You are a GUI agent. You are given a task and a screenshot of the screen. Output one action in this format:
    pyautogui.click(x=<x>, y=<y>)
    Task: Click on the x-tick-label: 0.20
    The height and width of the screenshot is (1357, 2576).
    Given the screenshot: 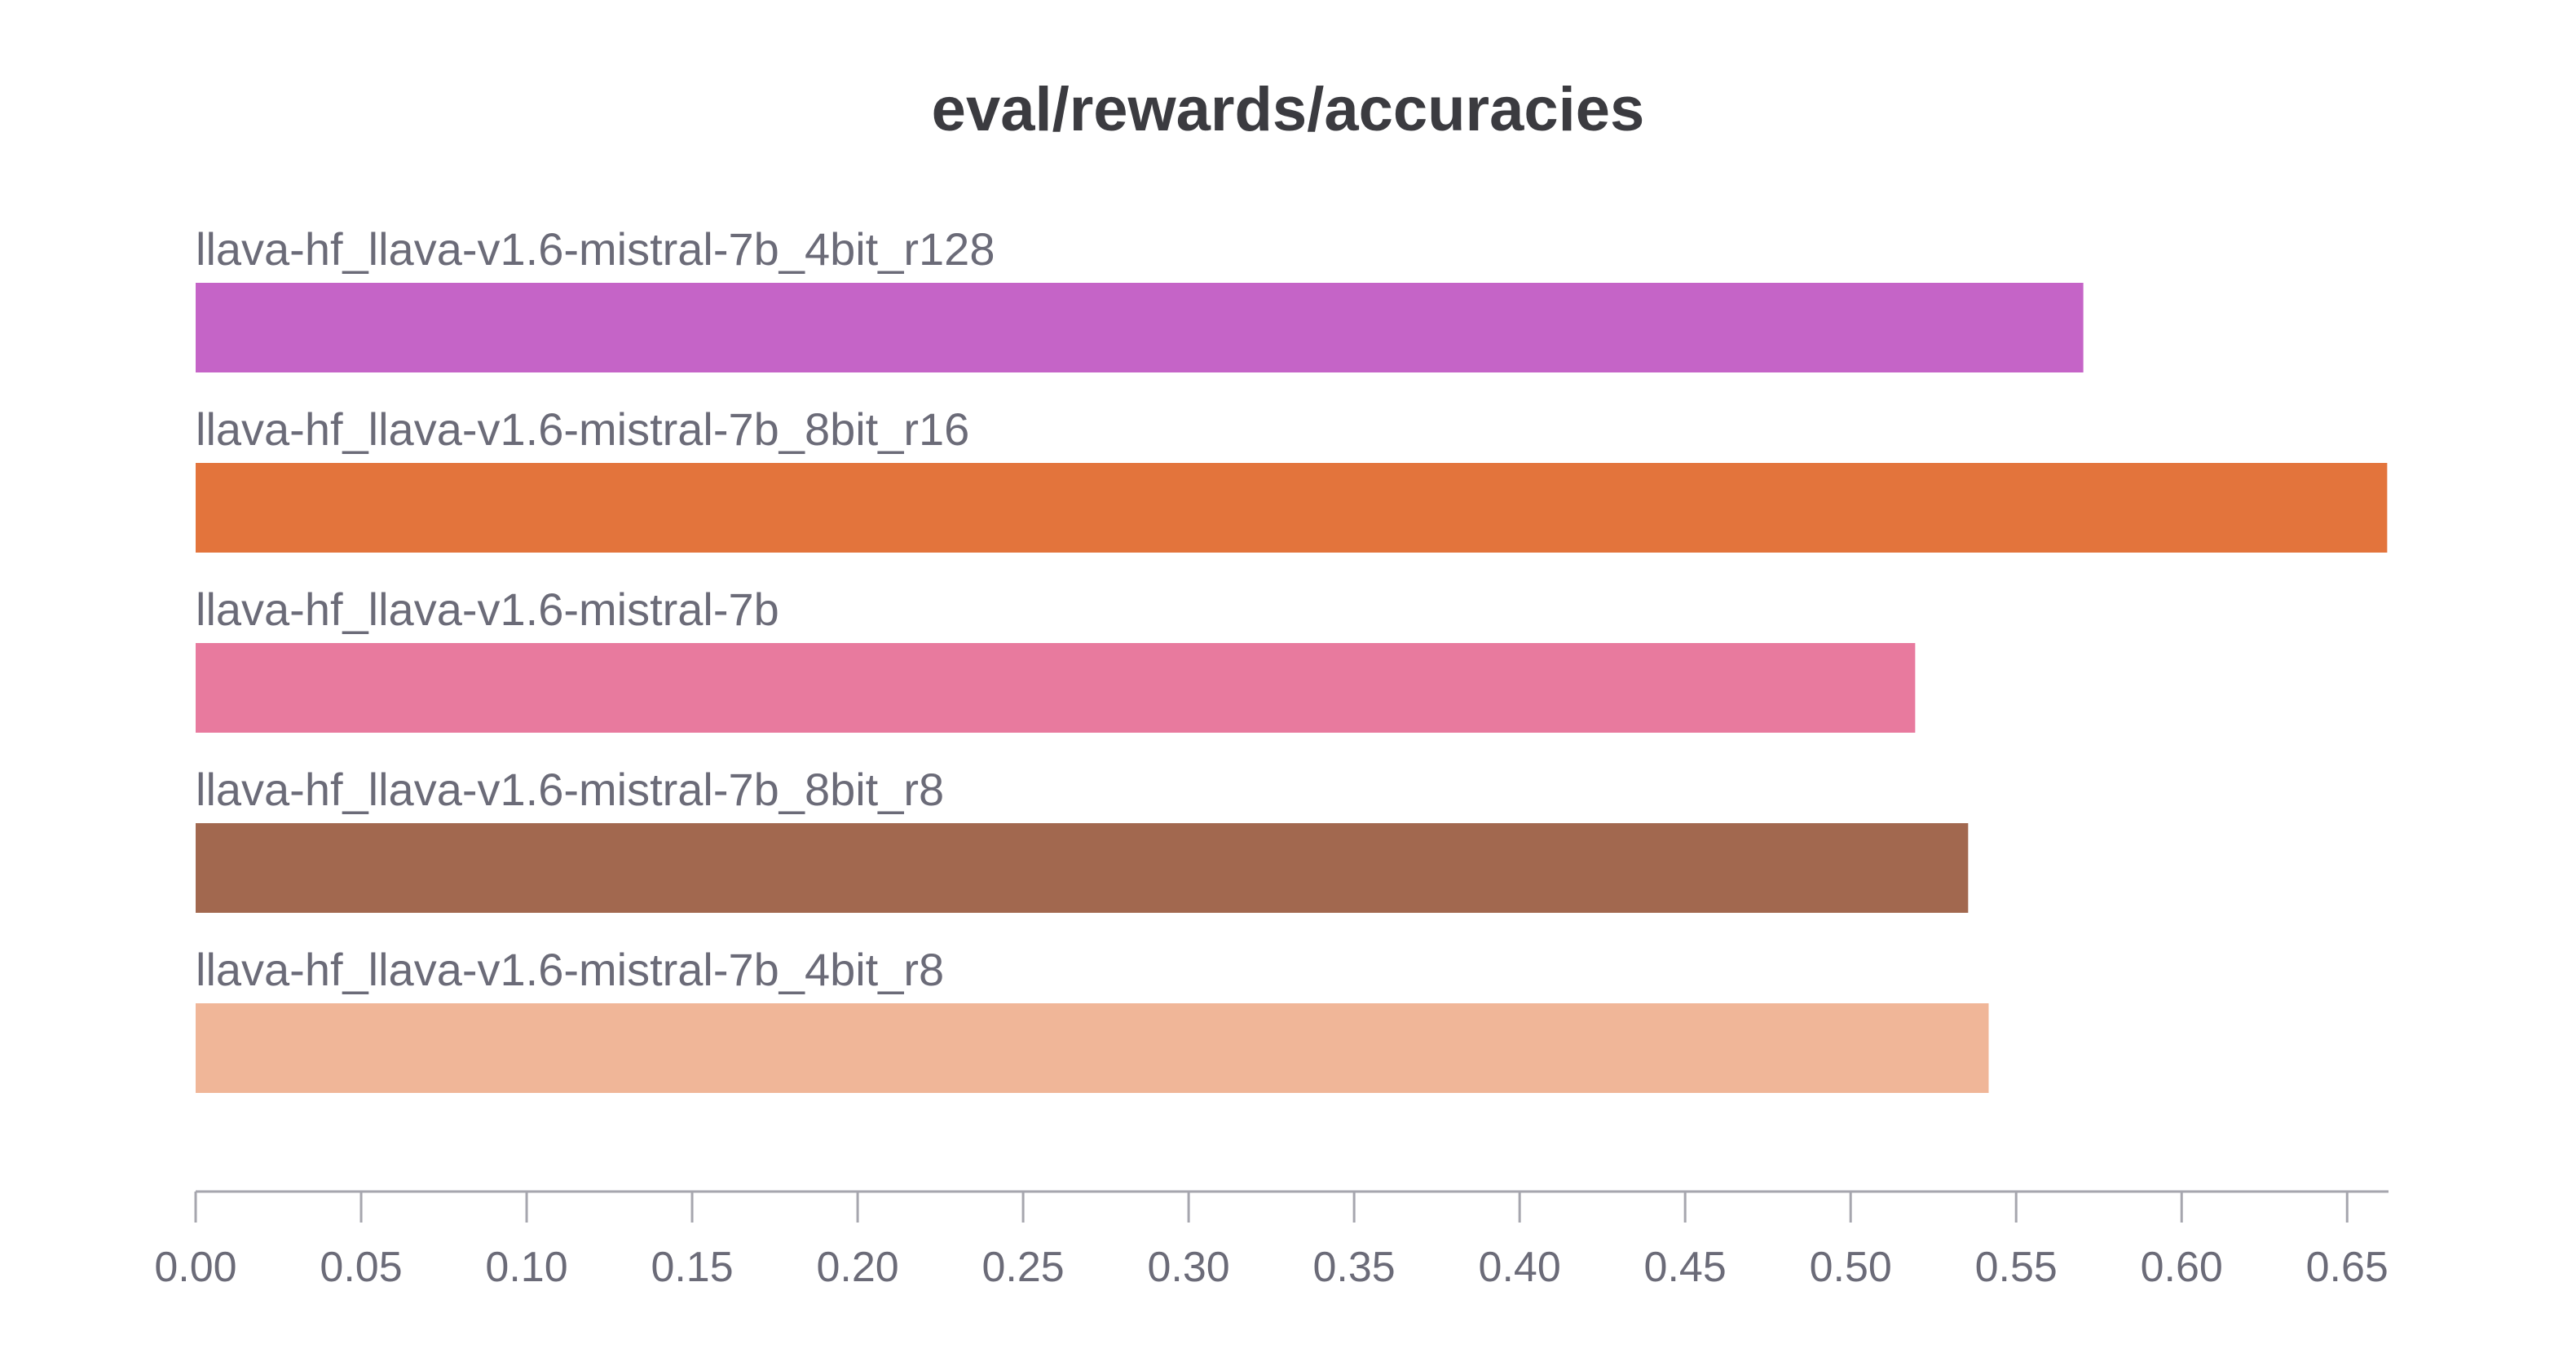 What is the action you would take?
    pyautogui.click(x=857, y=1267)
    